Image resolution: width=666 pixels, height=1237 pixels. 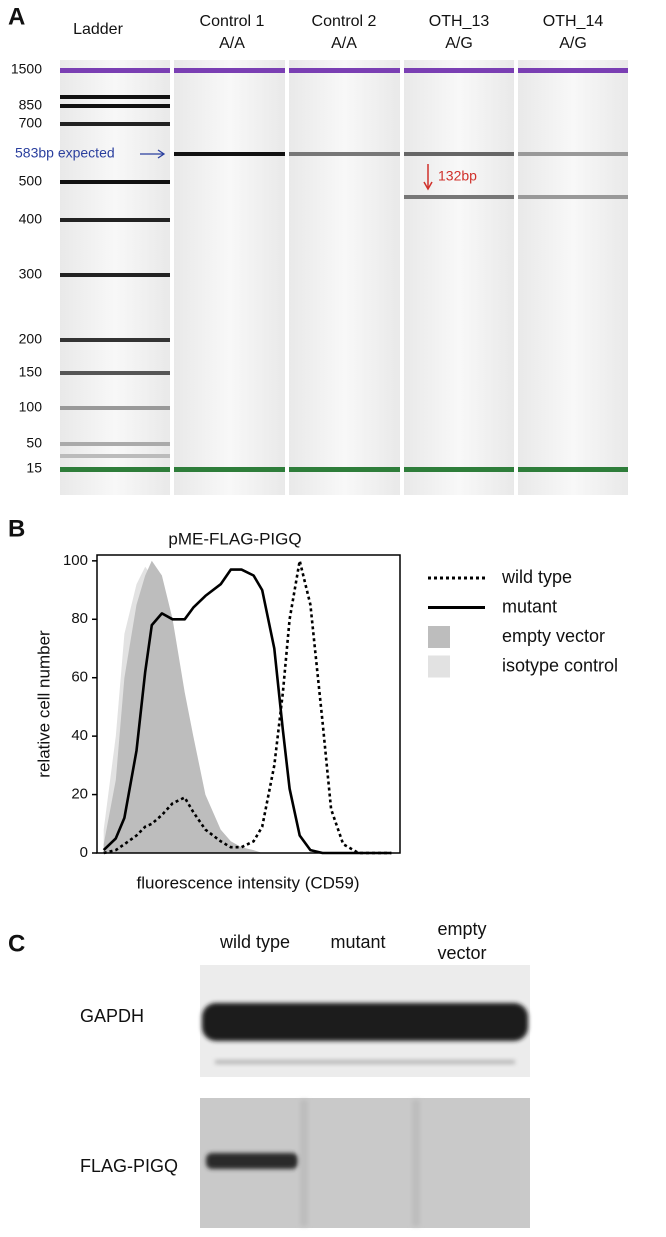 What do you see at coordinates (31, 123) in the screenshot?
I see `size-label: 700` at bounding box center [31, 123].